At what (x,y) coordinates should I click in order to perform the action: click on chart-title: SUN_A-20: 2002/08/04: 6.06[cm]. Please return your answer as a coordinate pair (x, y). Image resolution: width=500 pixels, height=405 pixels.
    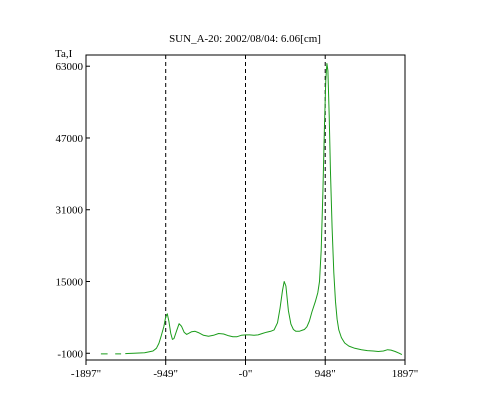
    Looking at the image, I should click on (245, 39).